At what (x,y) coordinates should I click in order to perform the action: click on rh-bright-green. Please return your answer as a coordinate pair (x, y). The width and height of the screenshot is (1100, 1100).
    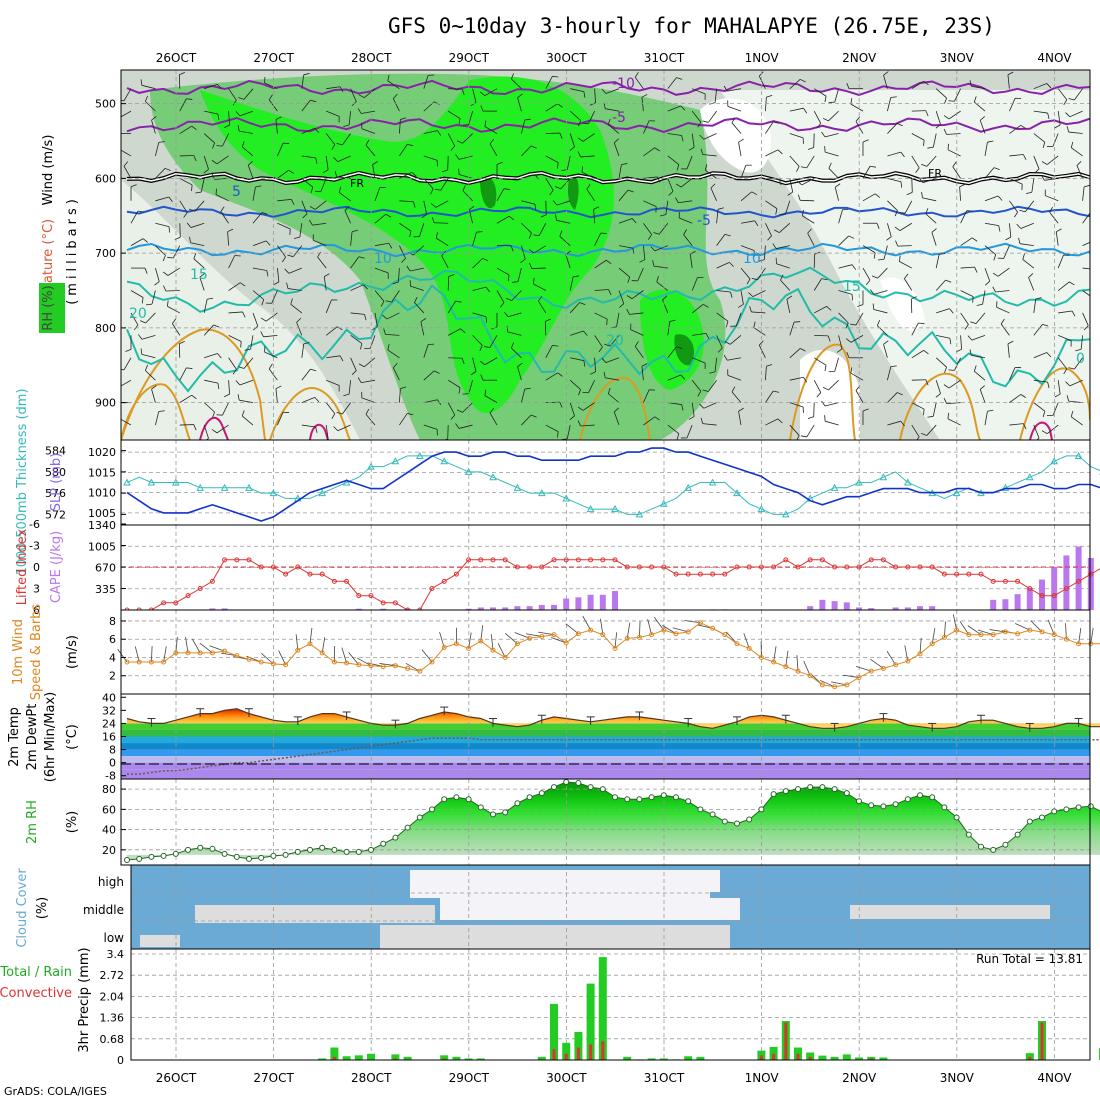
    Looking at the image, I should click on (407, 245).